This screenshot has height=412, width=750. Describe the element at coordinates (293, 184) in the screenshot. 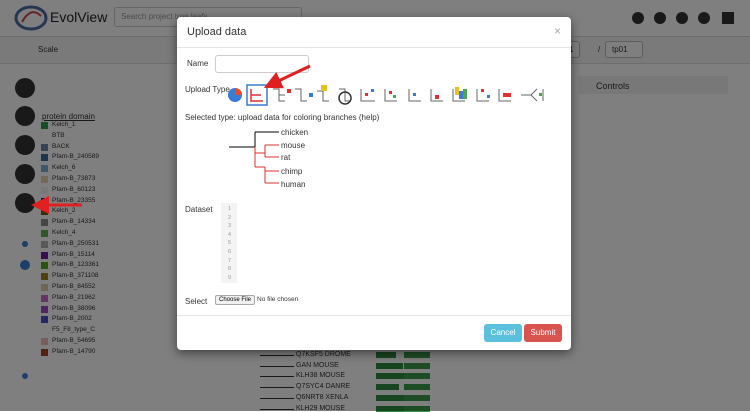

I see `example-leaf: human` at that location.